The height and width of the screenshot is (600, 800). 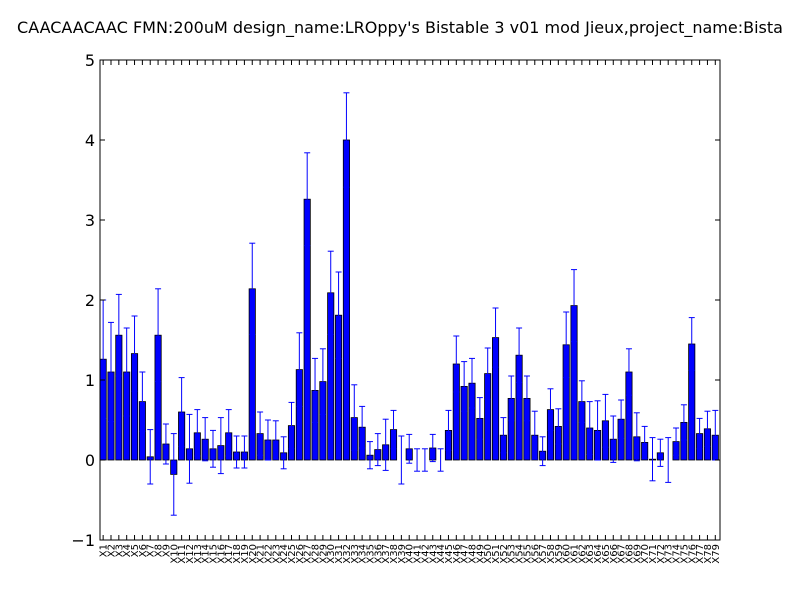 What do you see at coordinates (355, 554) in the screenshot?
I see `xtick-label: X33` at bounding box center [355, 554].